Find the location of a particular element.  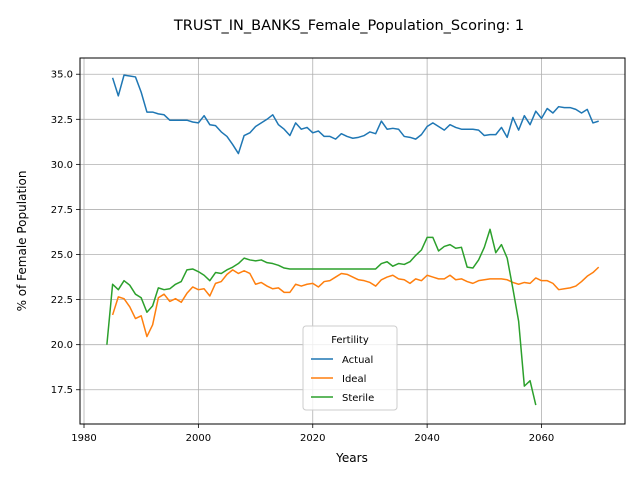

x-tick-label: 2000 is located at coordinates (198, 438).